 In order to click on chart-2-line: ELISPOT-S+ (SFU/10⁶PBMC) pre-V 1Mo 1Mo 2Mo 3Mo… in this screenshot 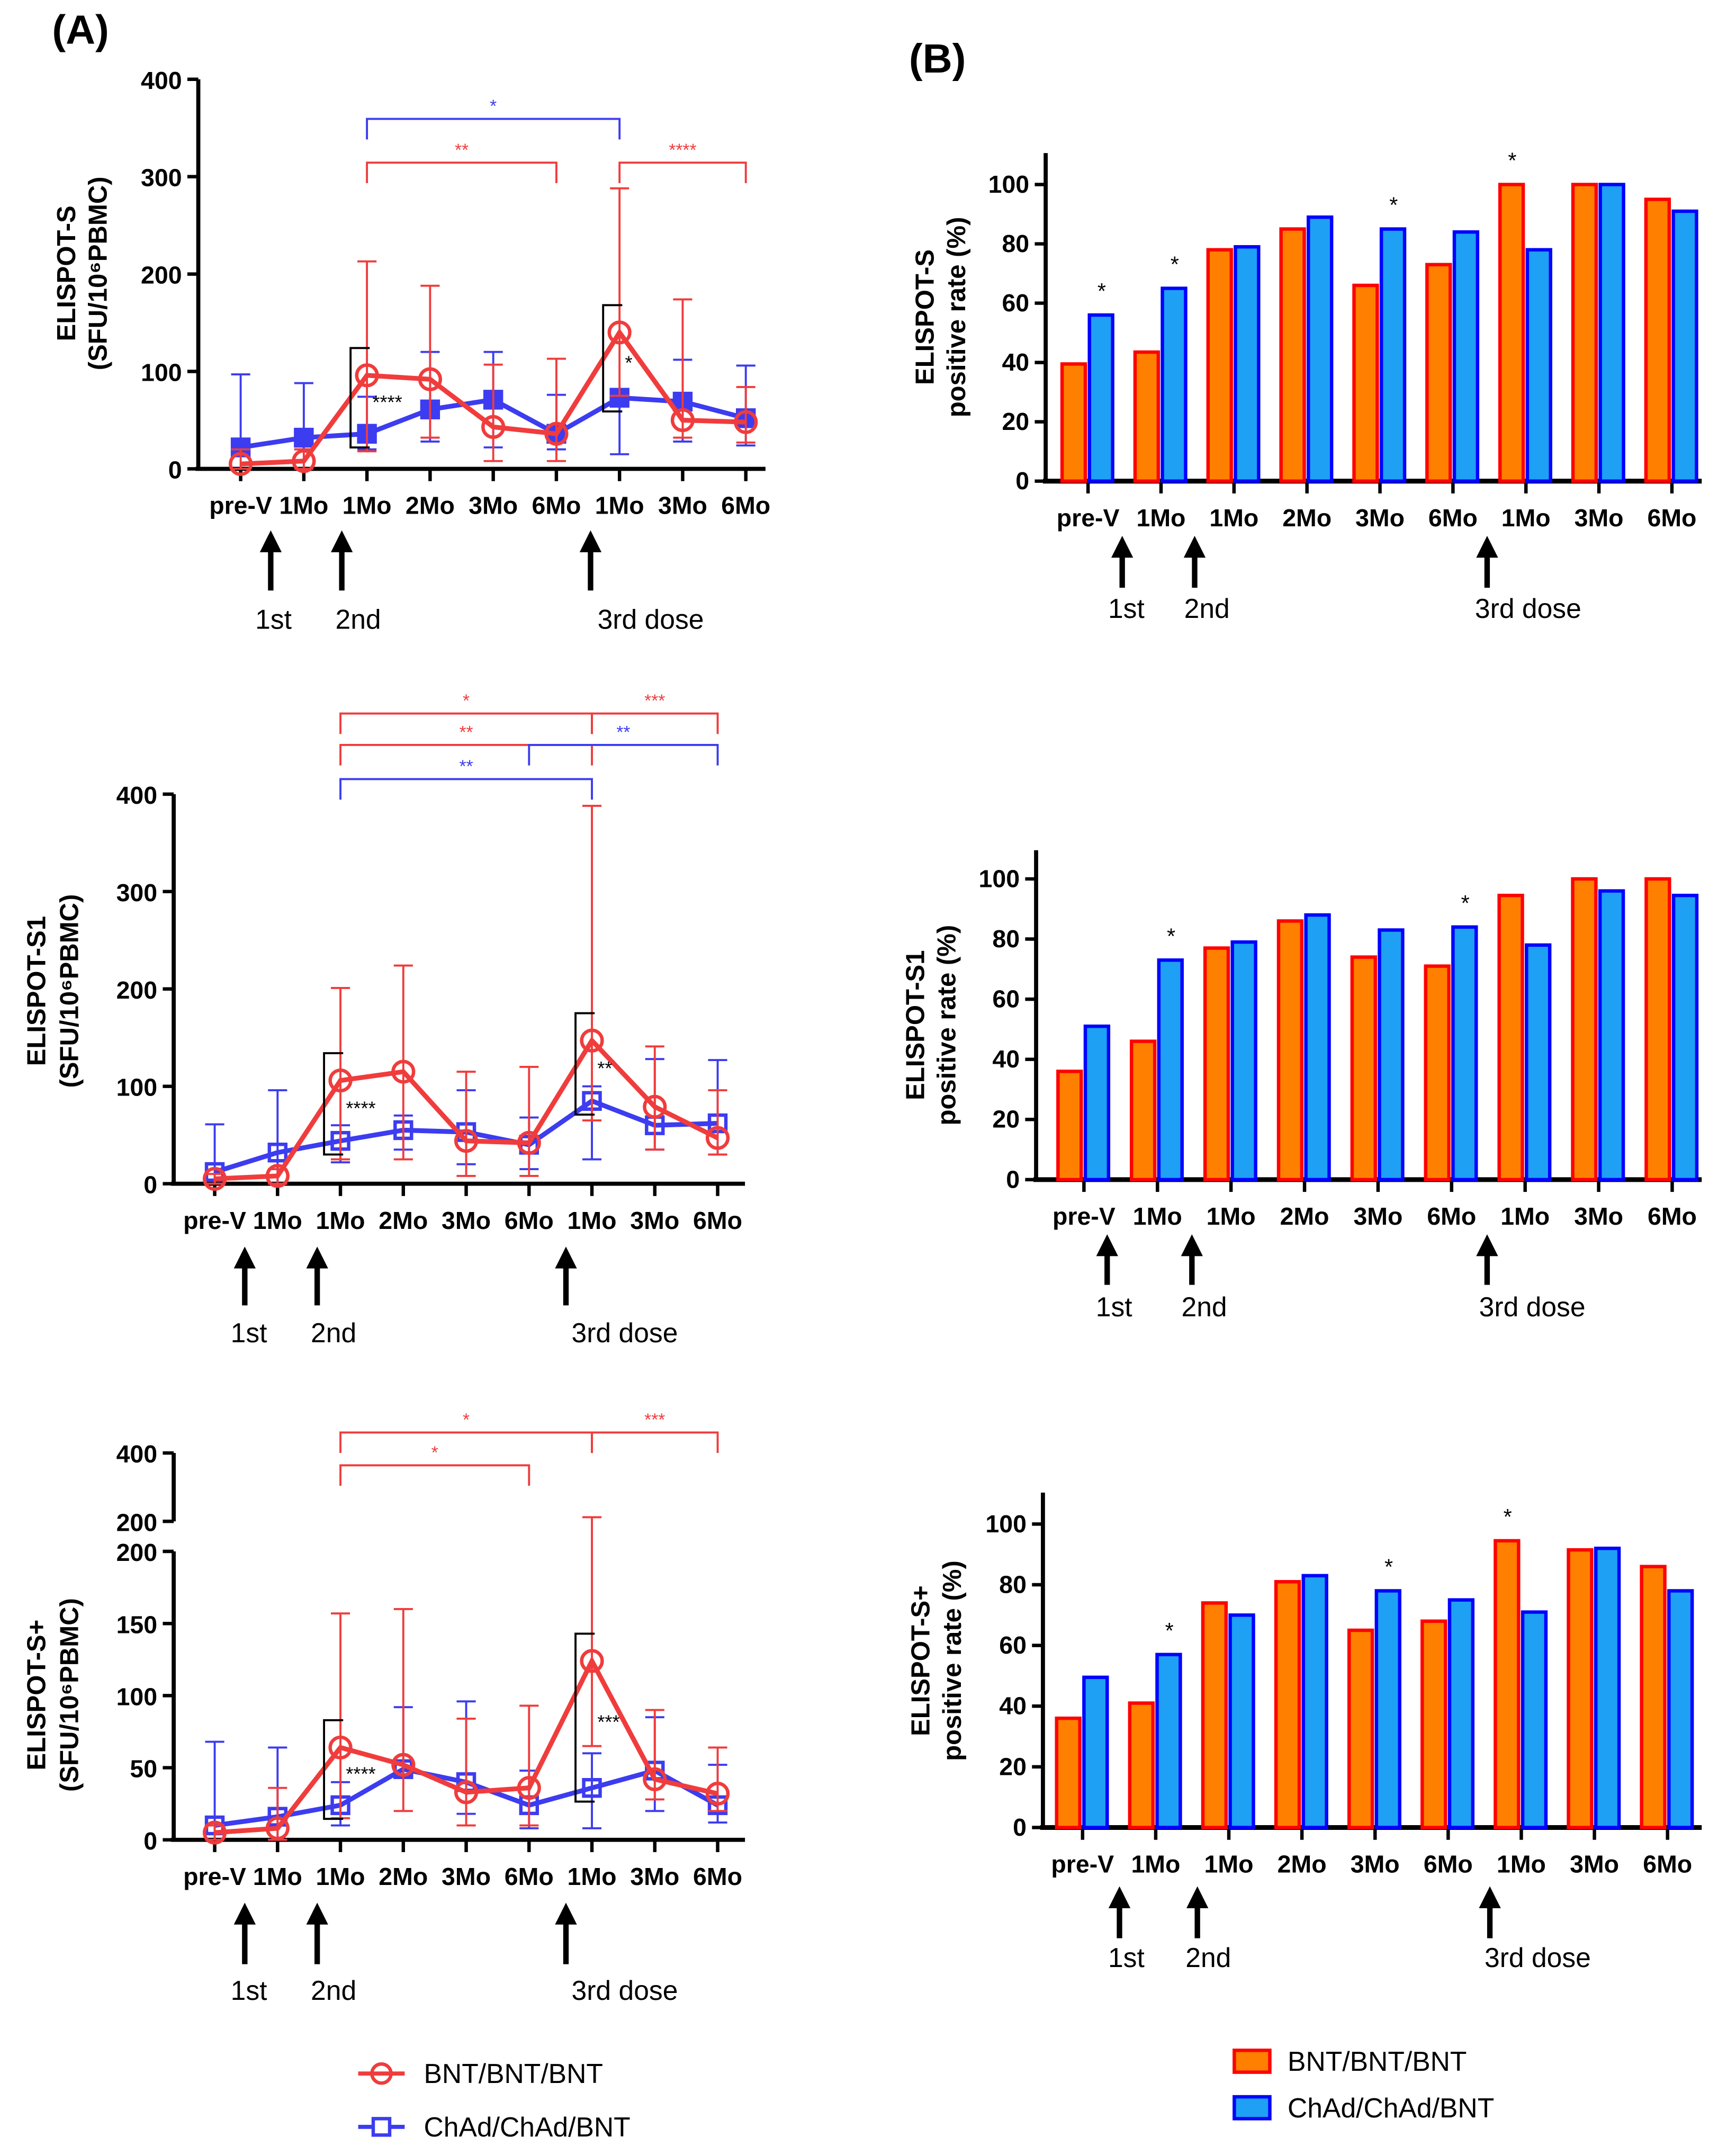, I will do `click(383, 1708)`.